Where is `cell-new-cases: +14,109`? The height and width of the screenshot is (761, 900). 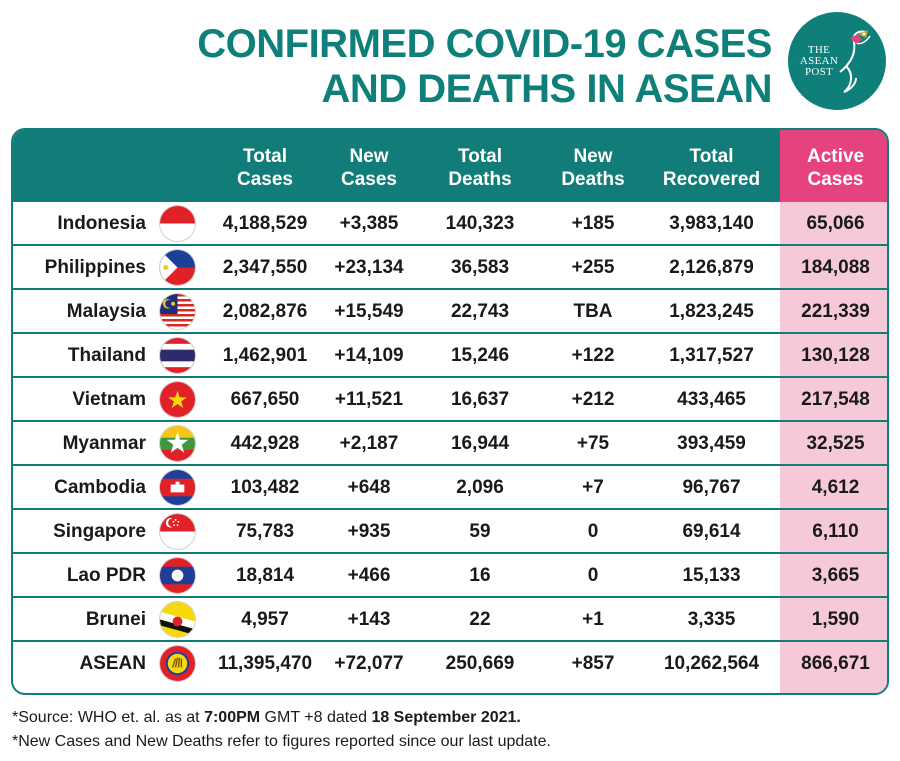 cell-new-cases: +14,109 is located at coordinates (369, 355).